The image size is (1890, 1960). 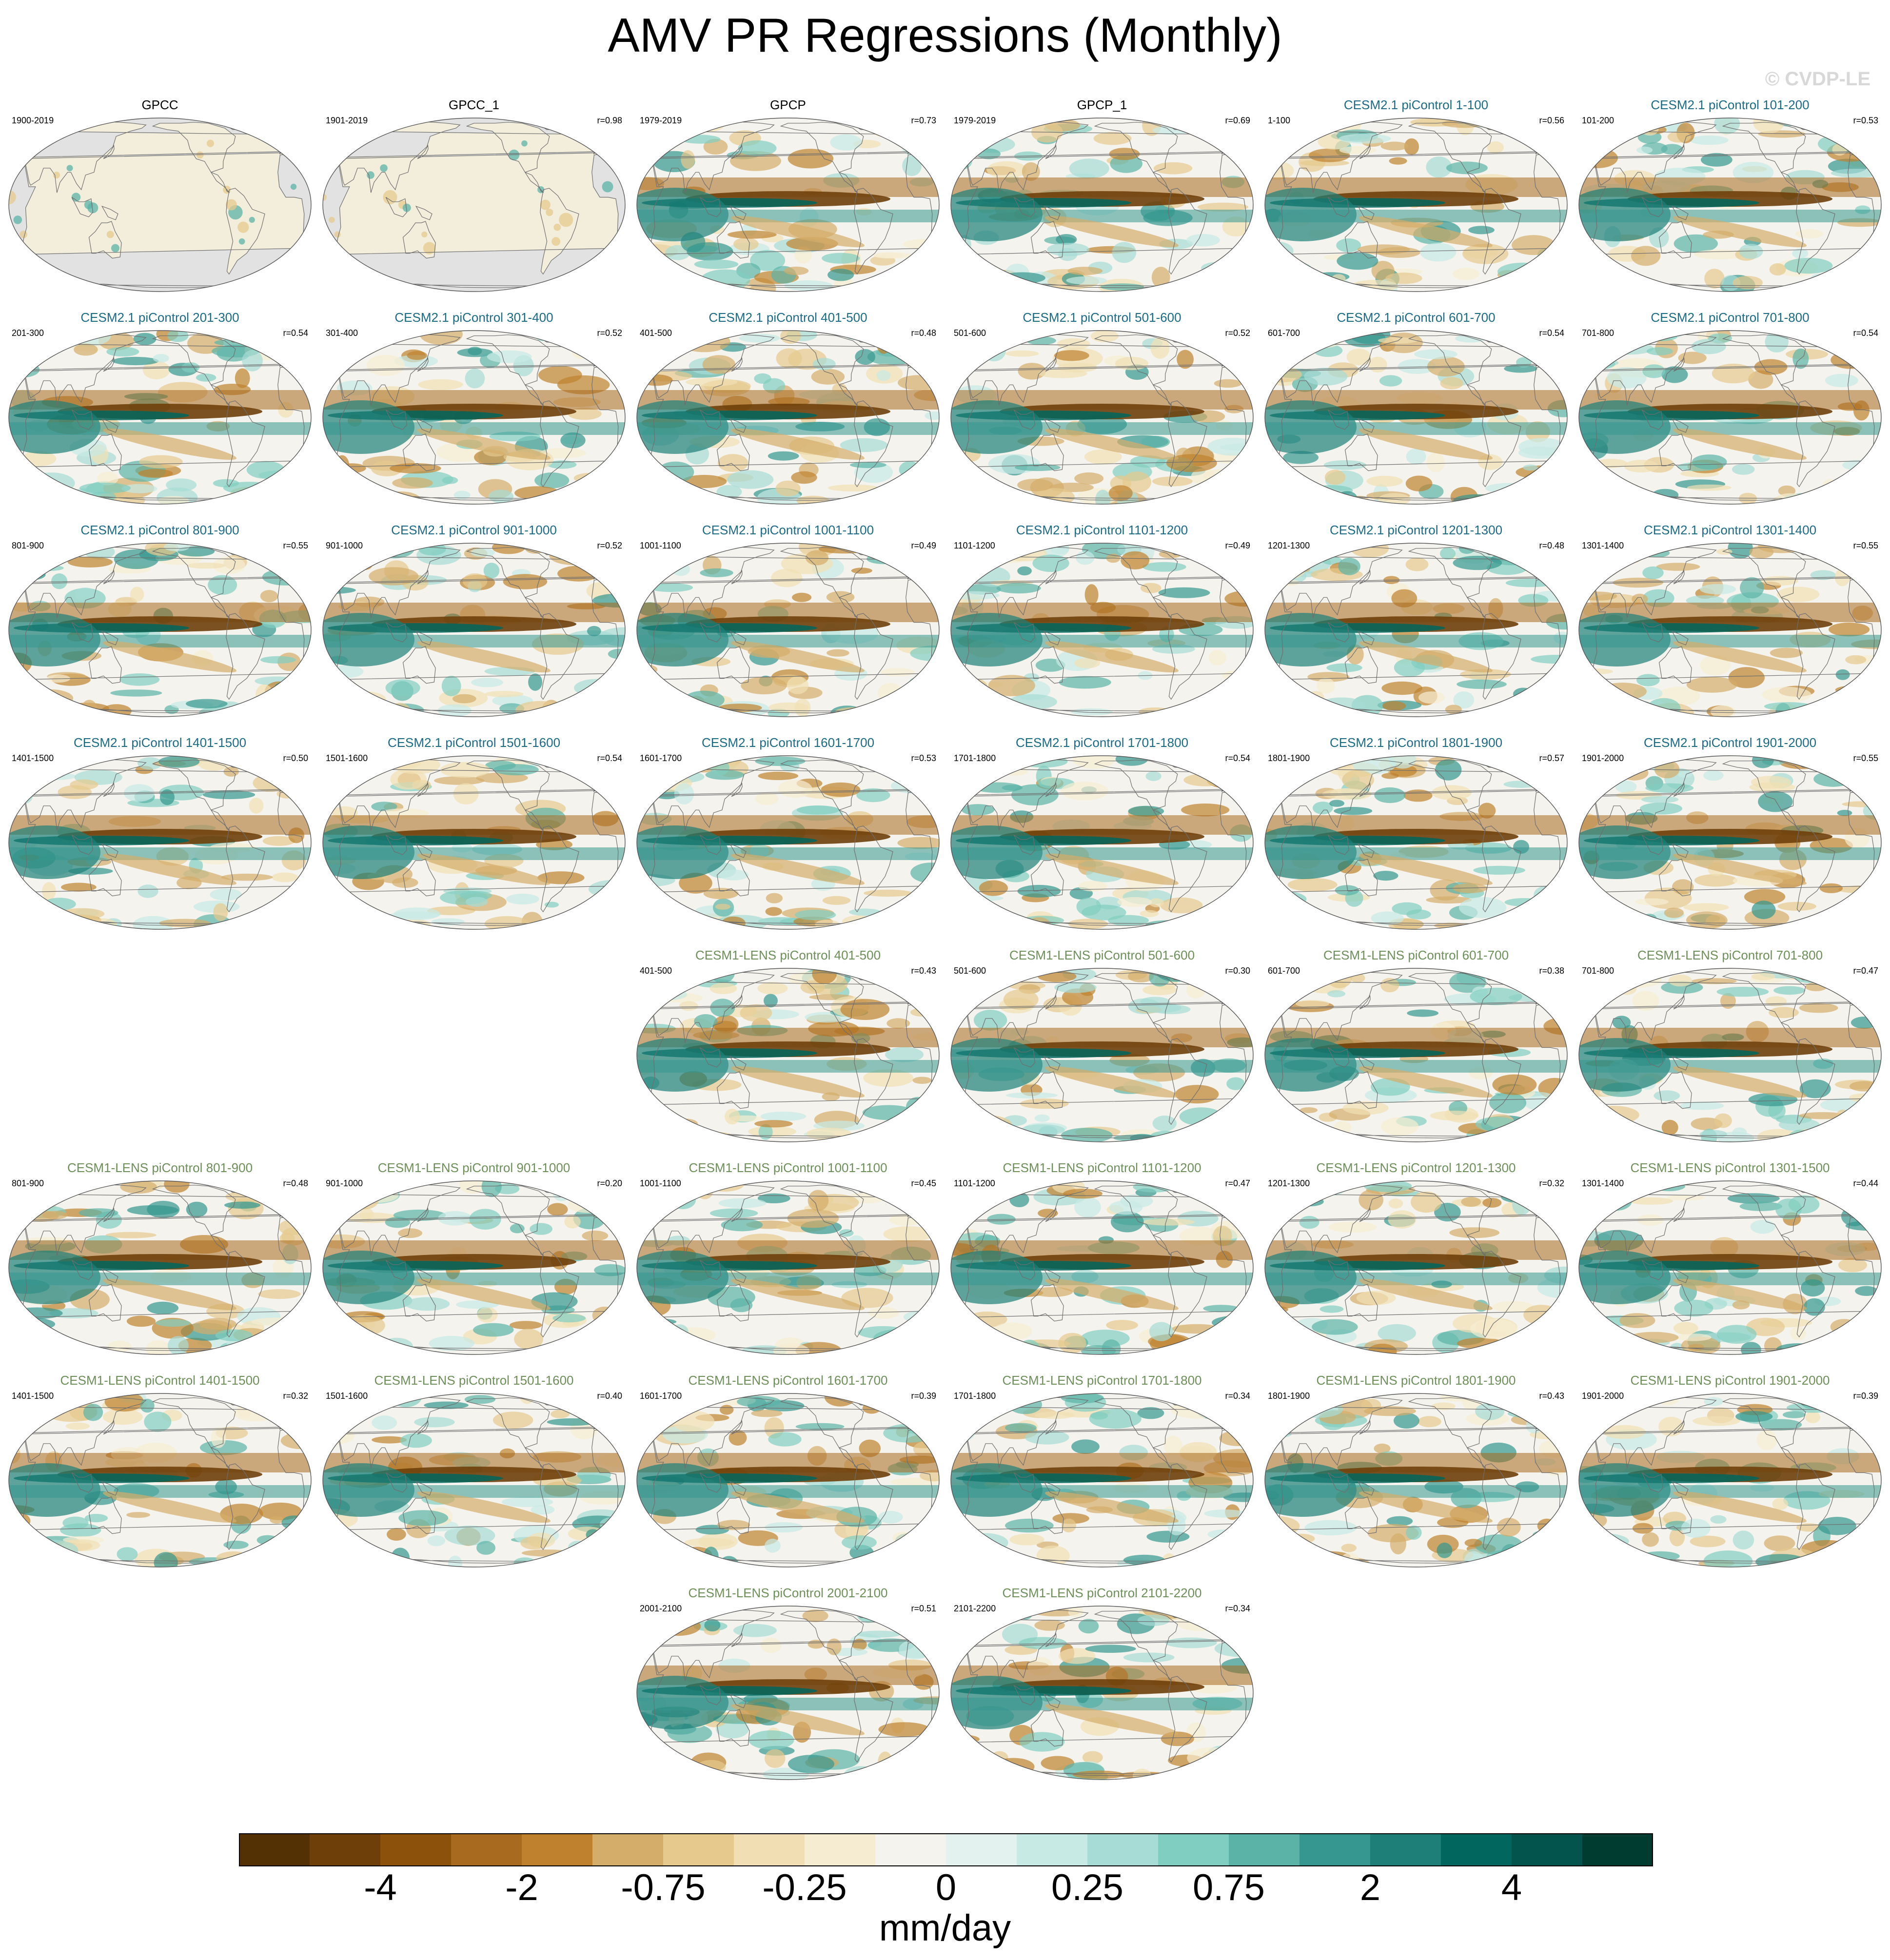 What do you see at coordinates (1730, 742) in the screenshot?
I see `panel-title: CESM2.1 piControl 1901-2000` at bounding box center [1730, 742].